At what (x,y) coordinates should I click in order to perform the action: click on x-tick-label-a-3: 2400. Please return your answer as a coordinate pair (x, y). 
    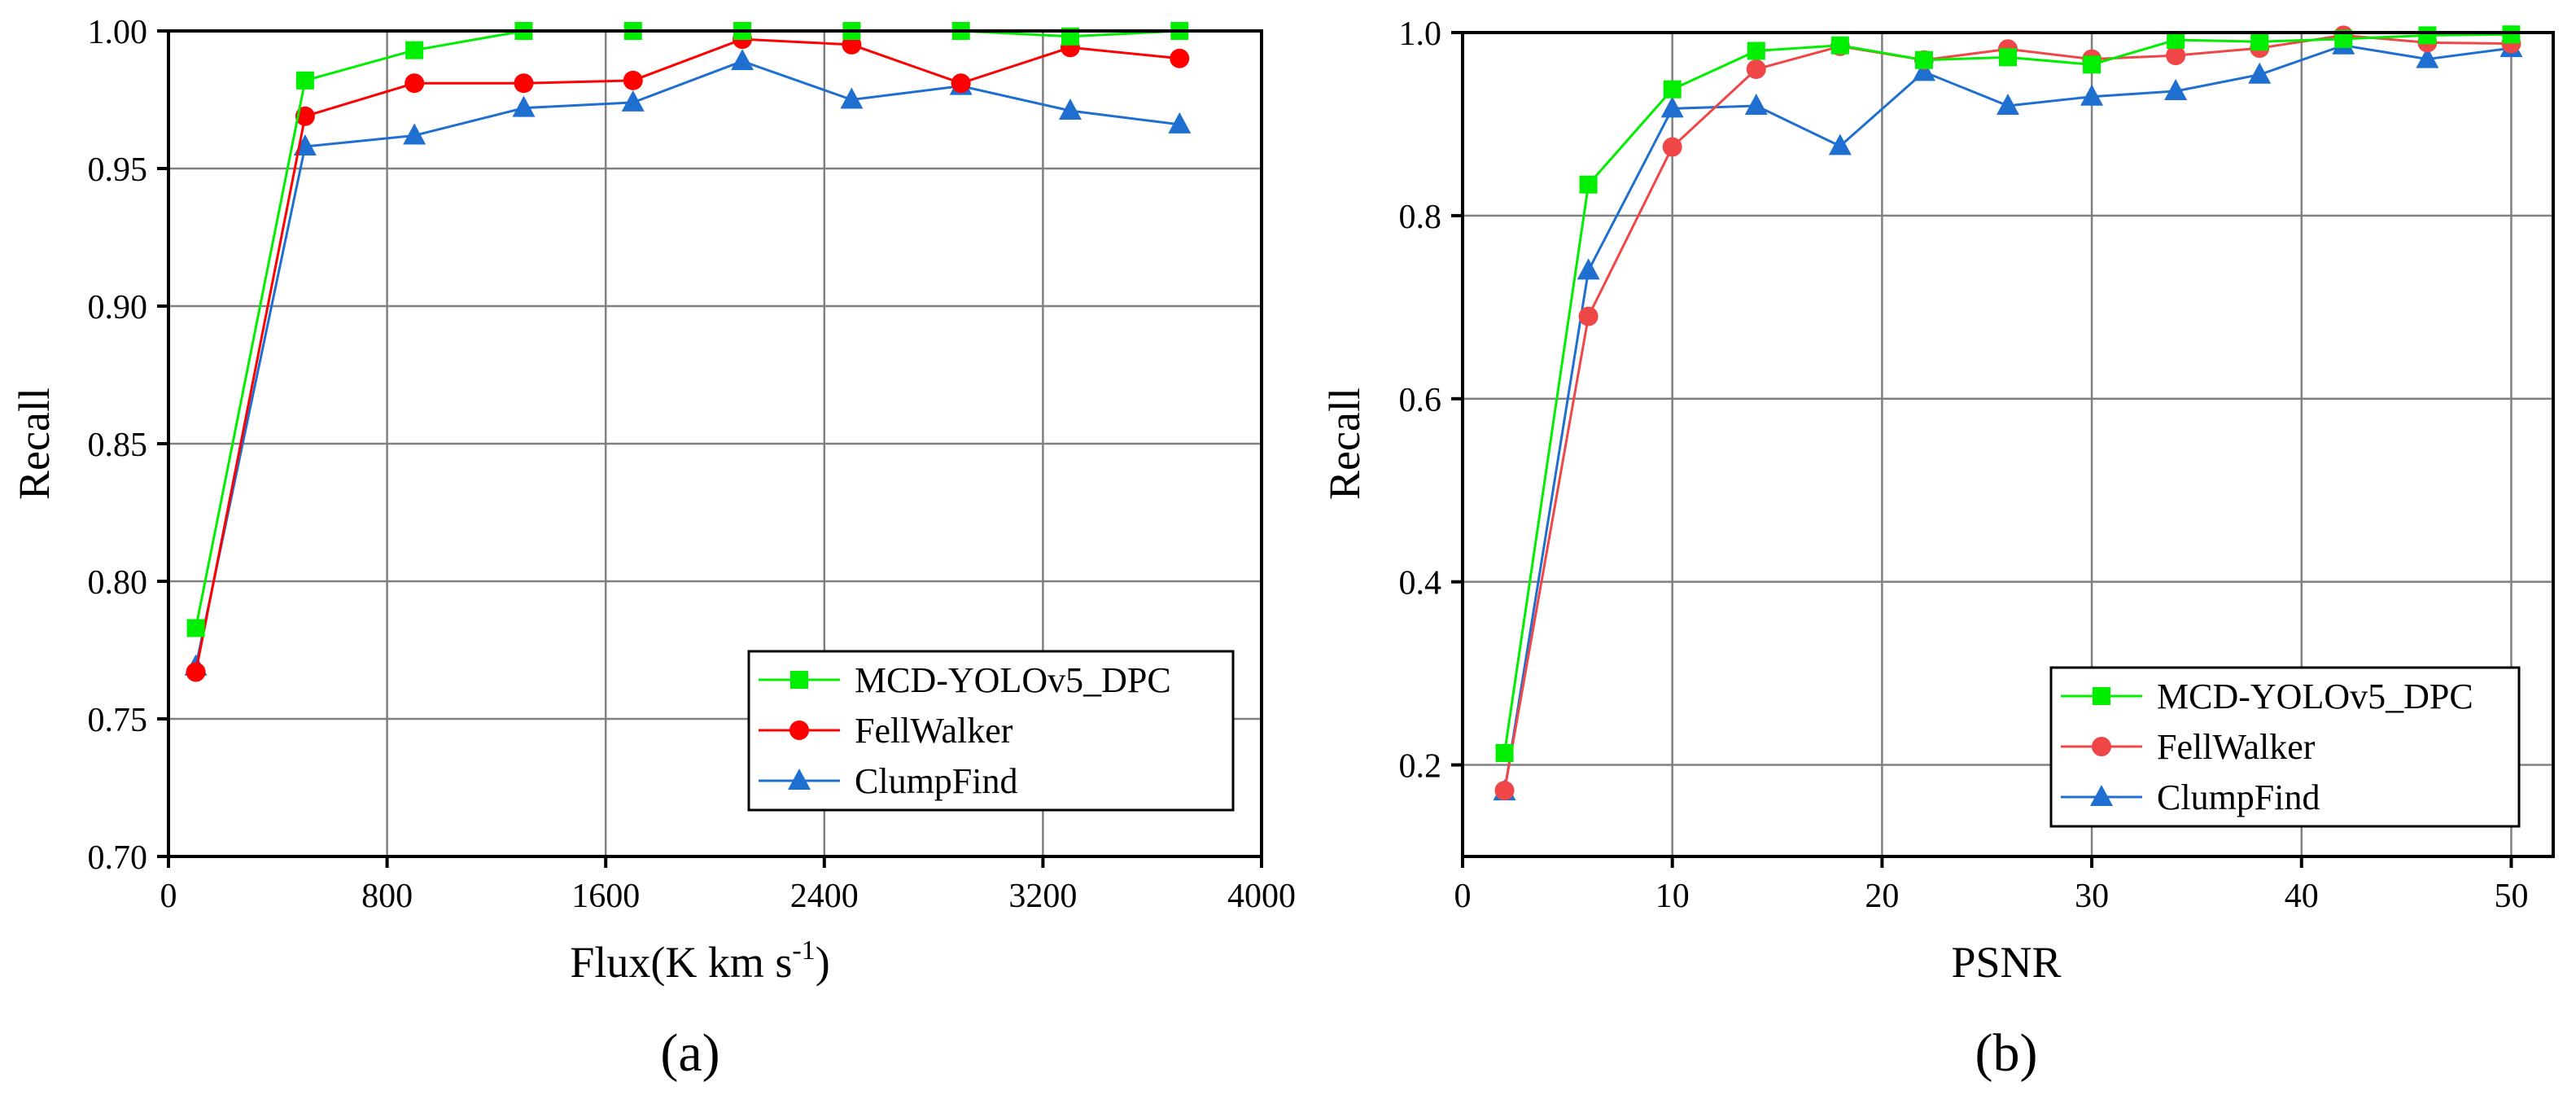
    Looking at the image, I should click on (824, 896).